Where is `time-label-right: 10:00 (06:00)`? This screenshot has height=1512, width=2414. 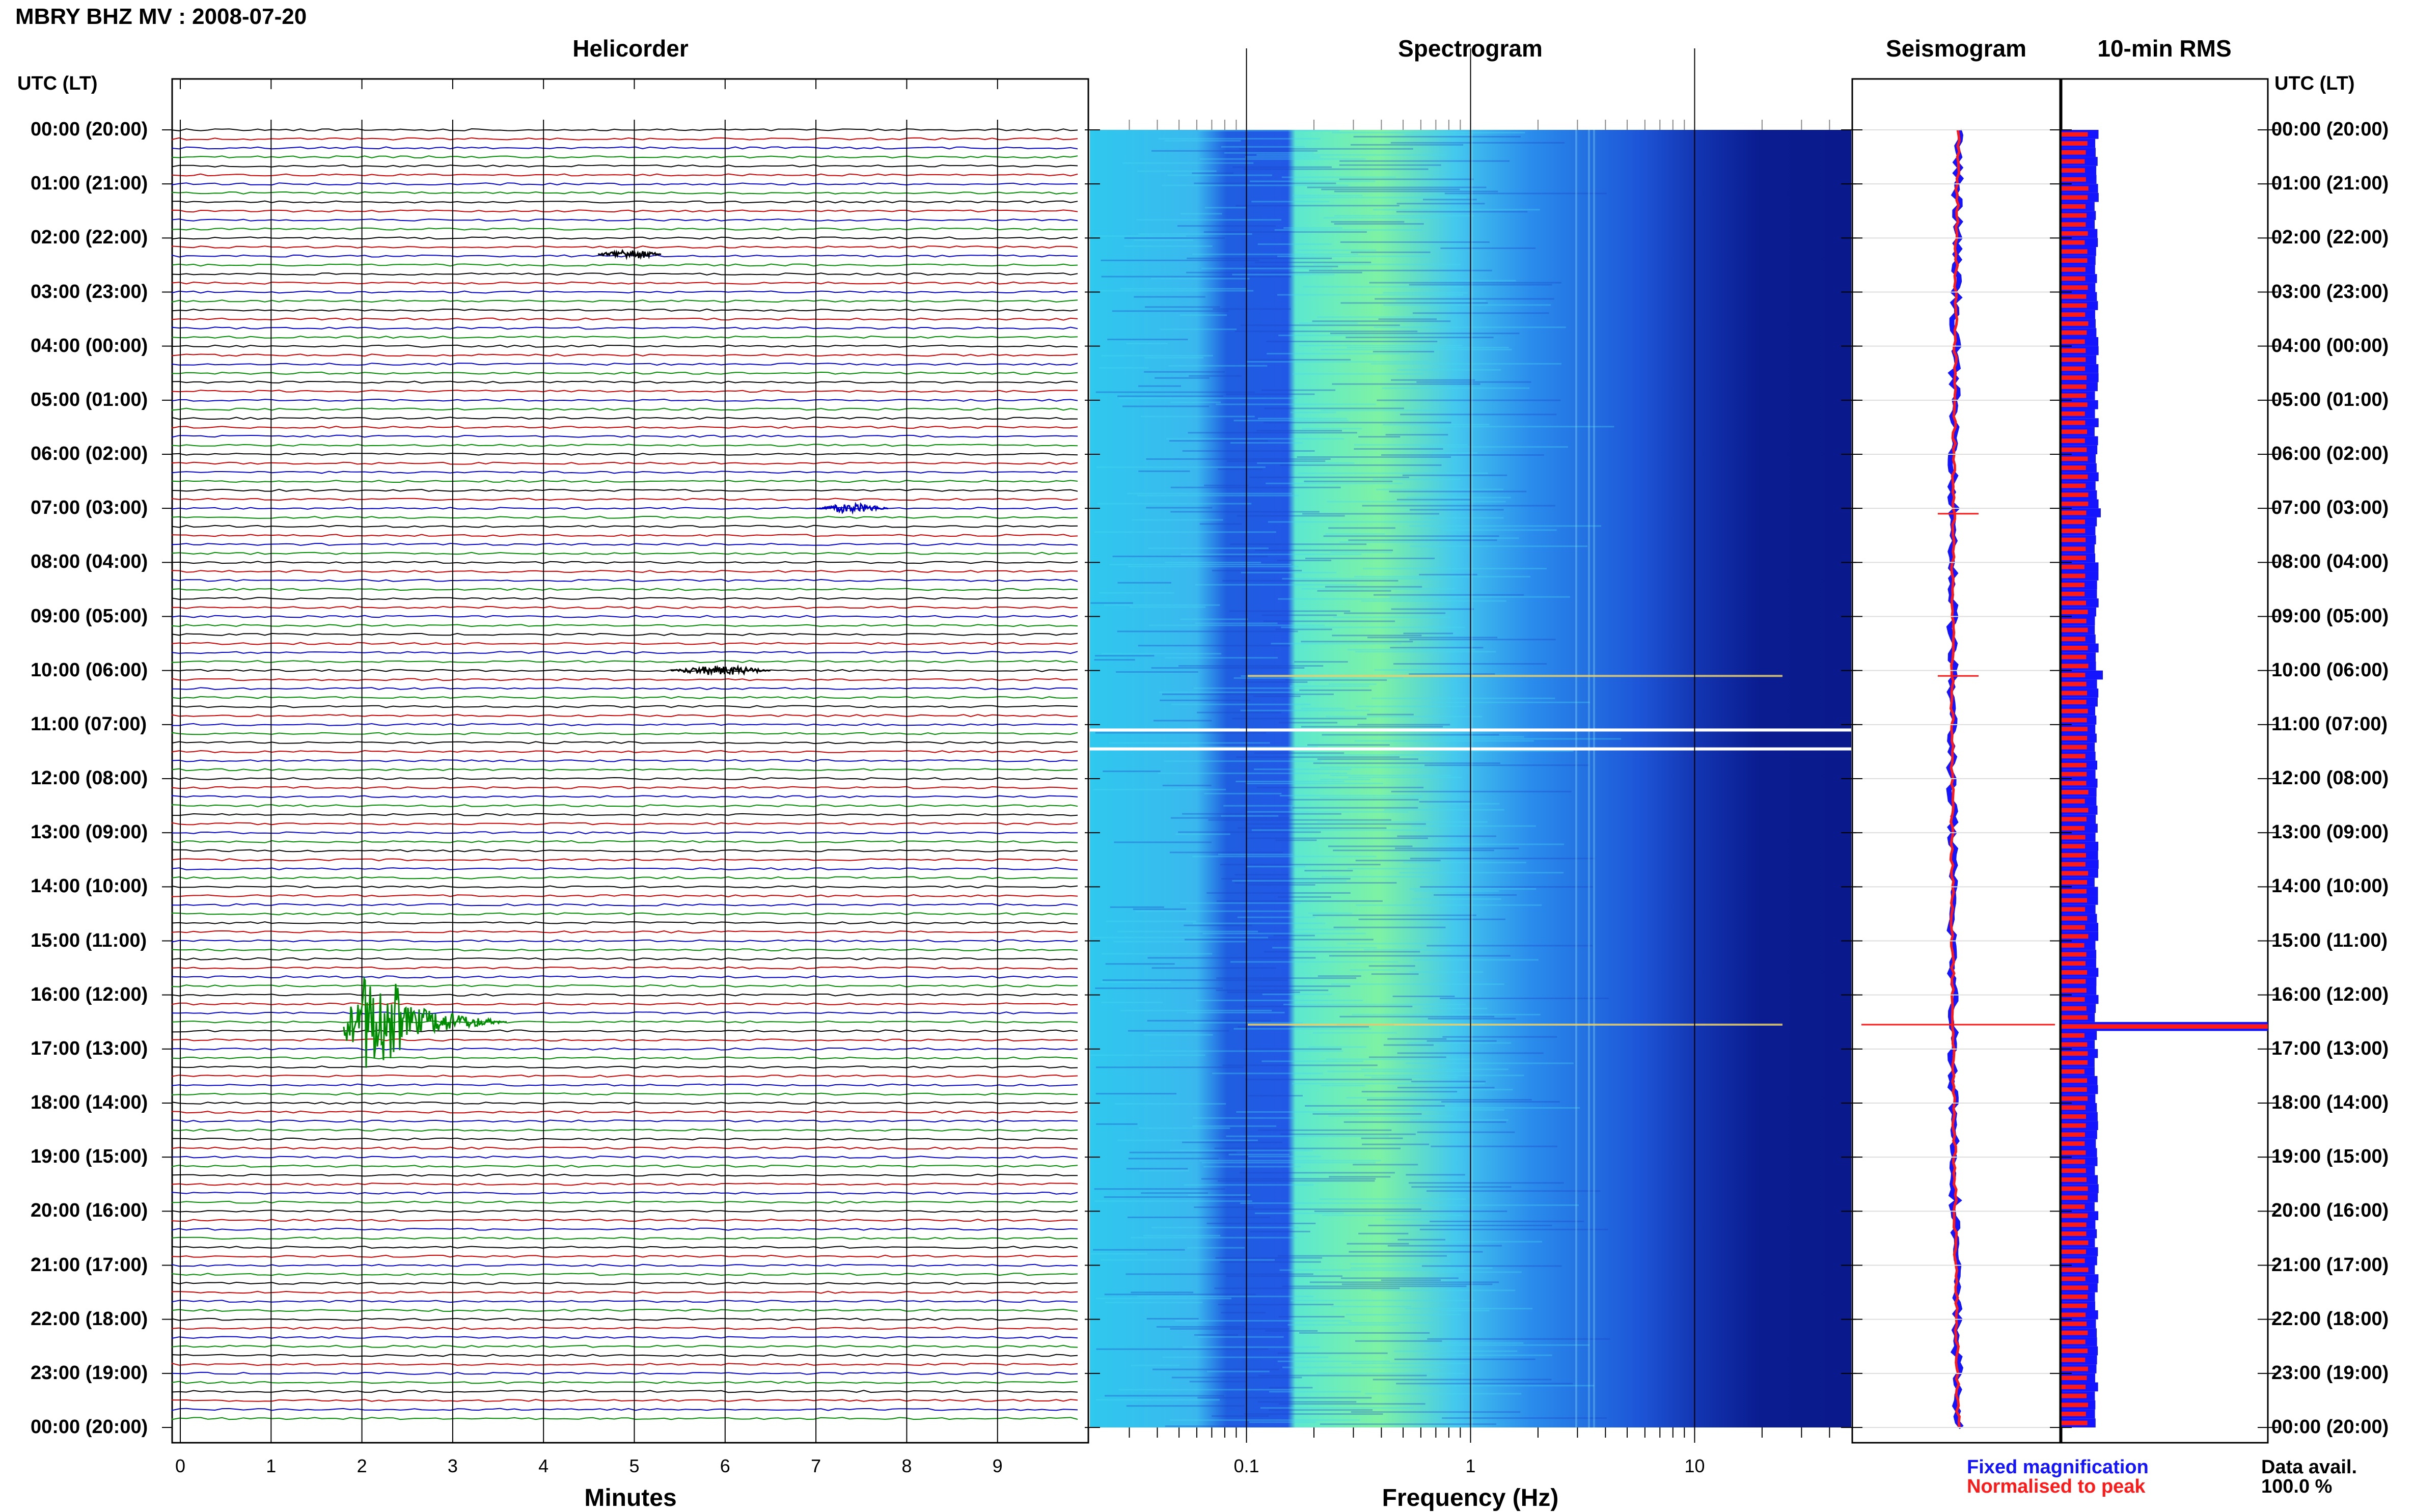 time-label-right: 10:00 (06:00) is located at coordinates (2330, 670).